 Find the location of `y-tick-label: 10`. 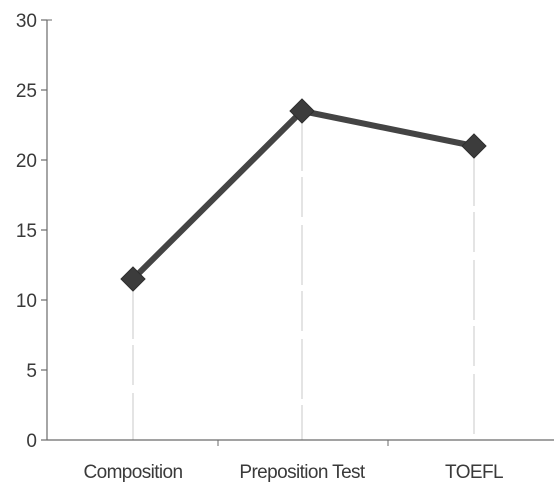

y-tick-label: 10 is located at coordinates (26, 301).